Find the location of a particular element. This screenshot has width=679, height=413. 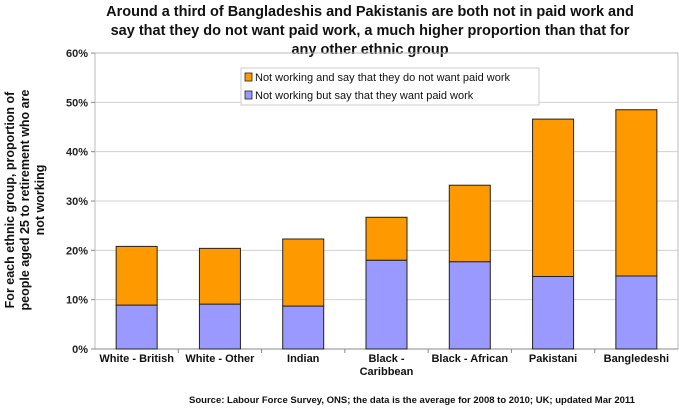

y-tick-label: 20% is located at coordinates (77, 251).